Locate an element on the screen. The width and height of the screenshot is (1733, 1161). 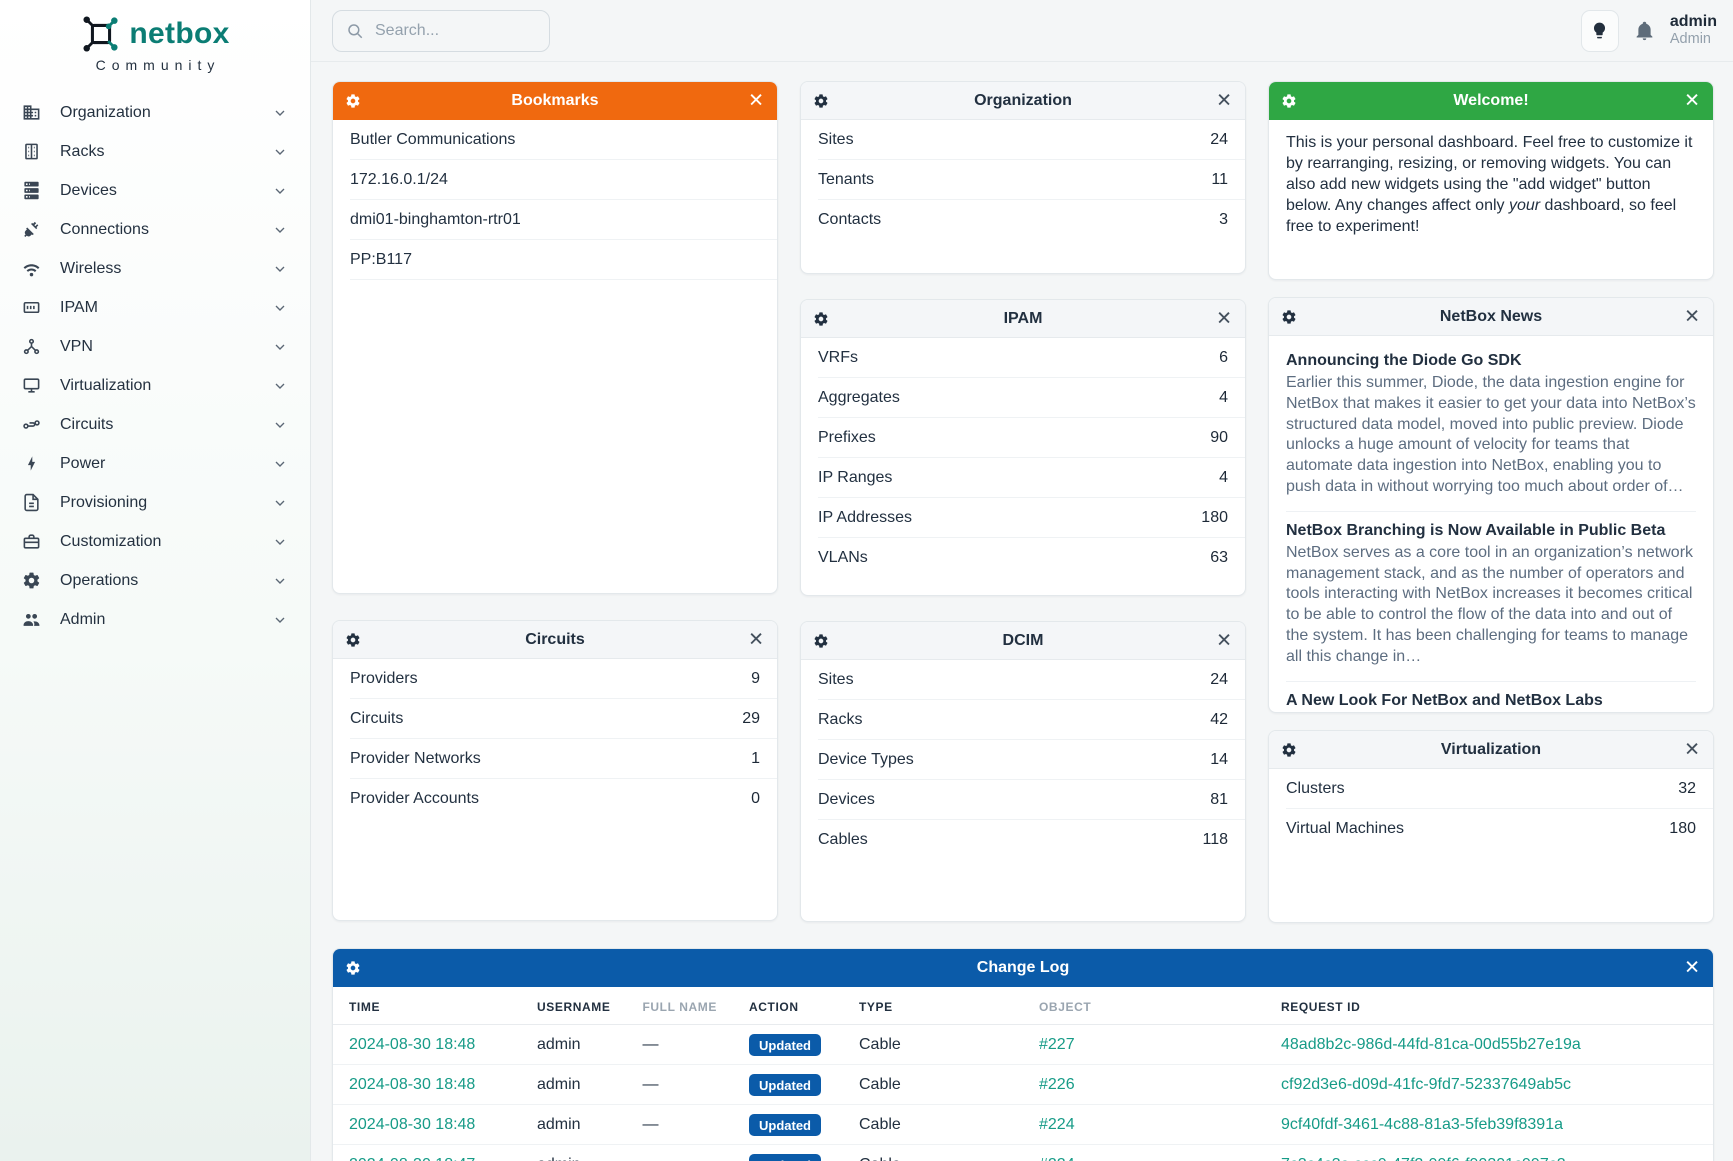
column-header-object: OBJECT is located at coordinates (1144, 1006).